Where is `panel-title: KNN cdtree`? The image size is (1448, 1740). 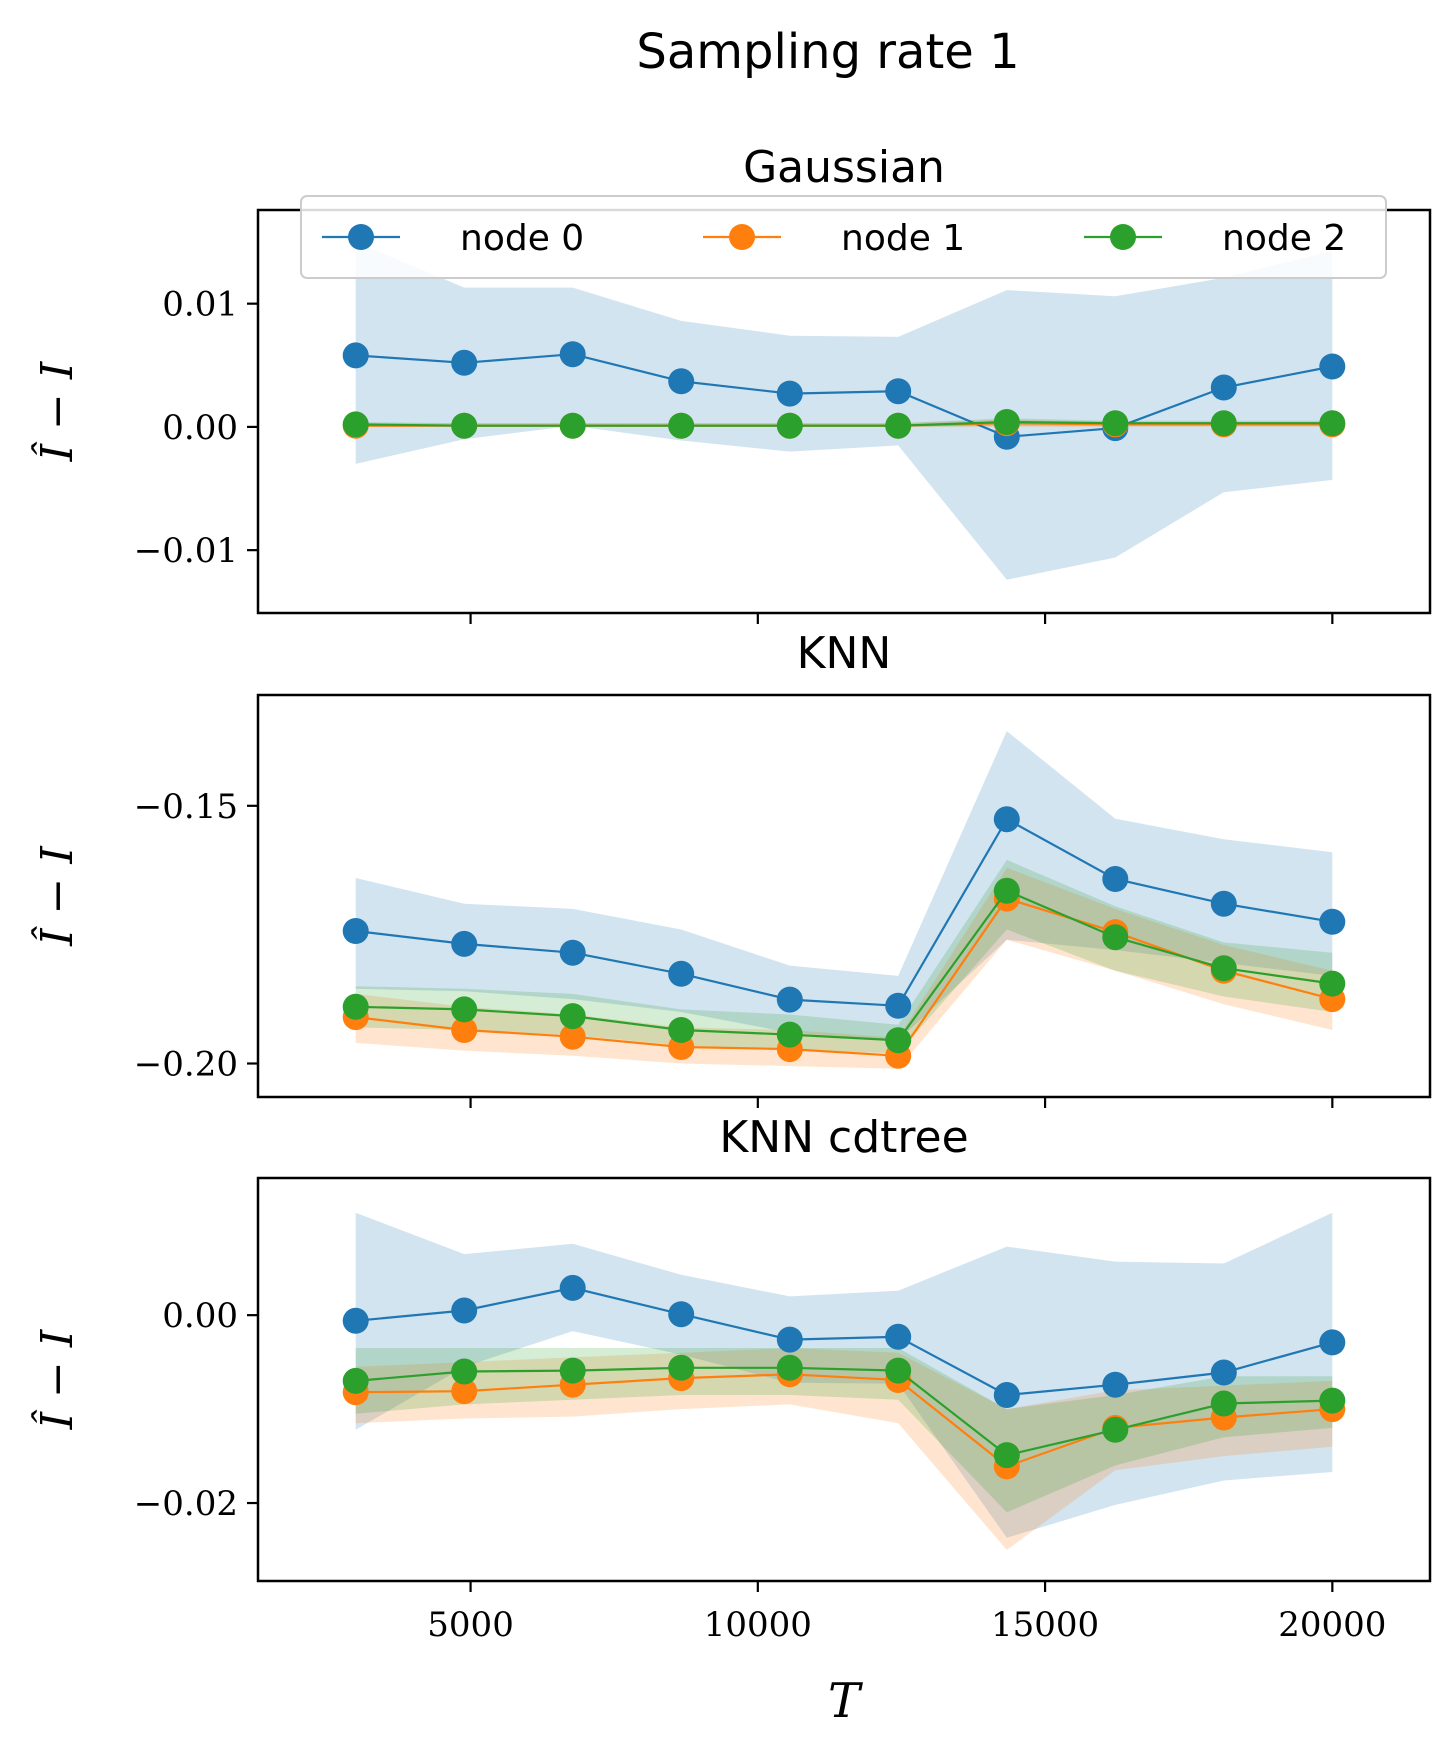
panel-title: KNN cdtree is located at coordinates (843, 1137).